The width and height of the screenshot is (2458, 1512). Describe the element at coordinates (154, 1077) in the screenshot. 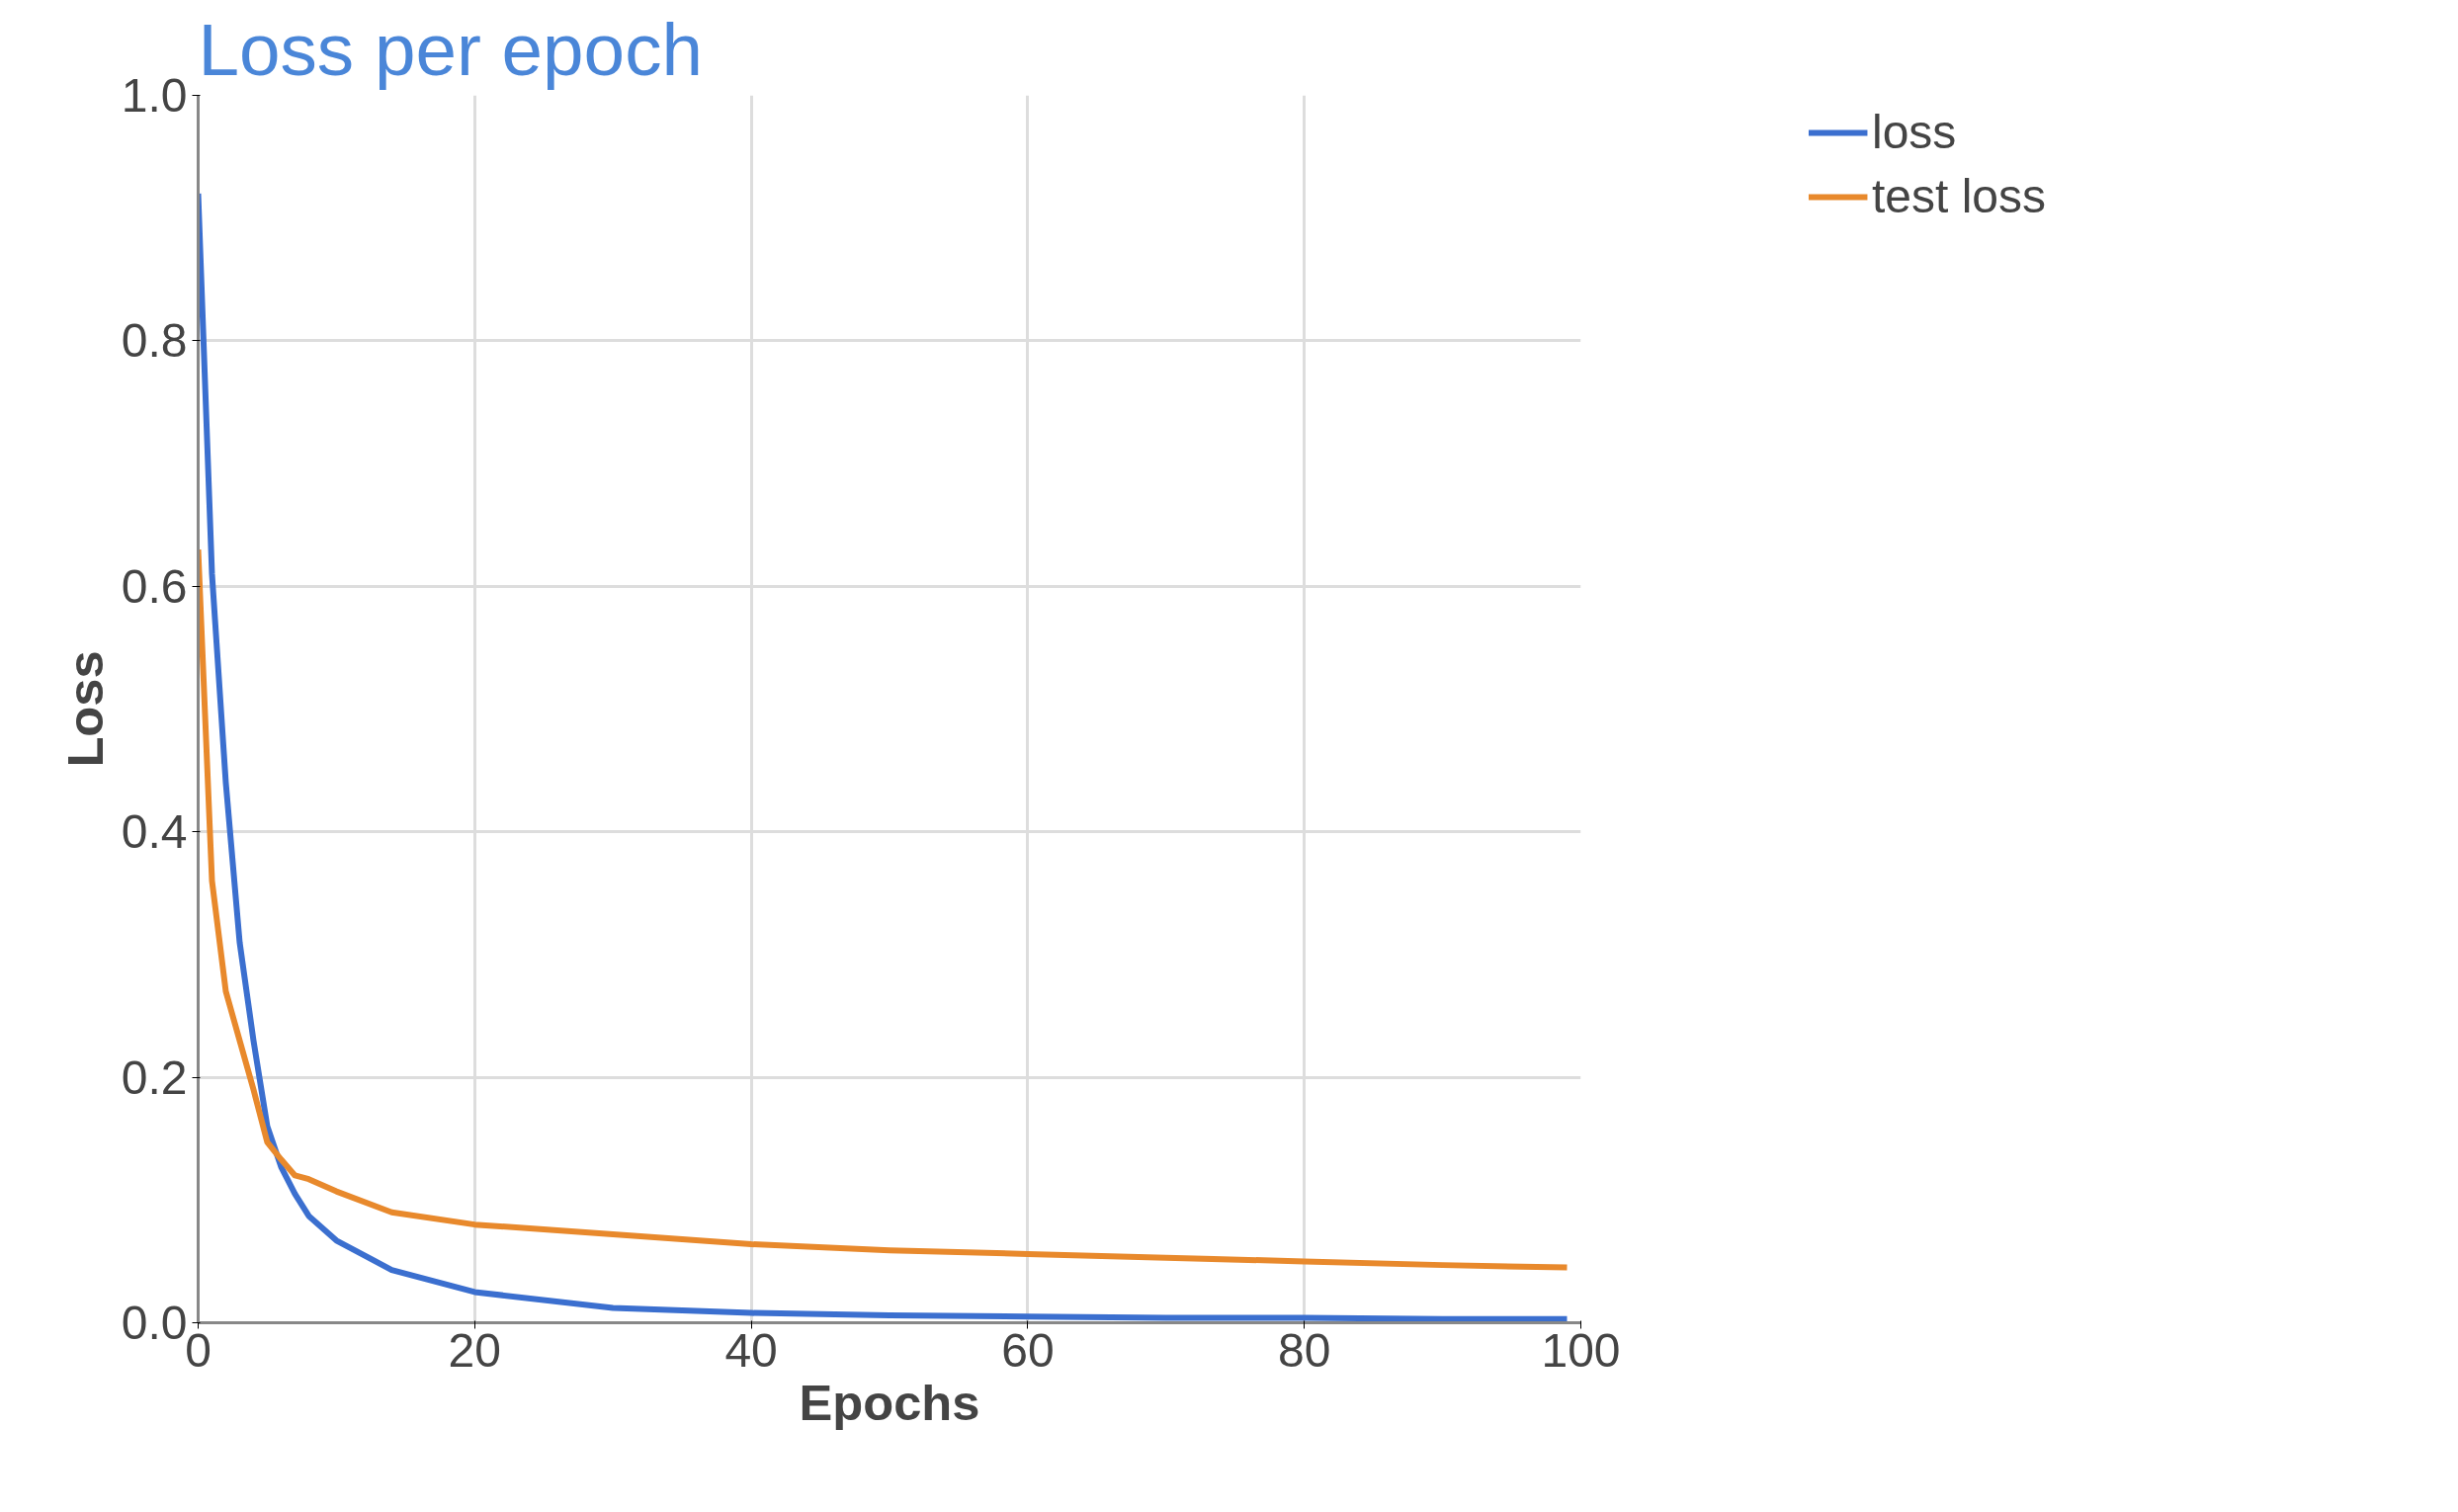

I see `y-tick-label: 0.2` at that location.